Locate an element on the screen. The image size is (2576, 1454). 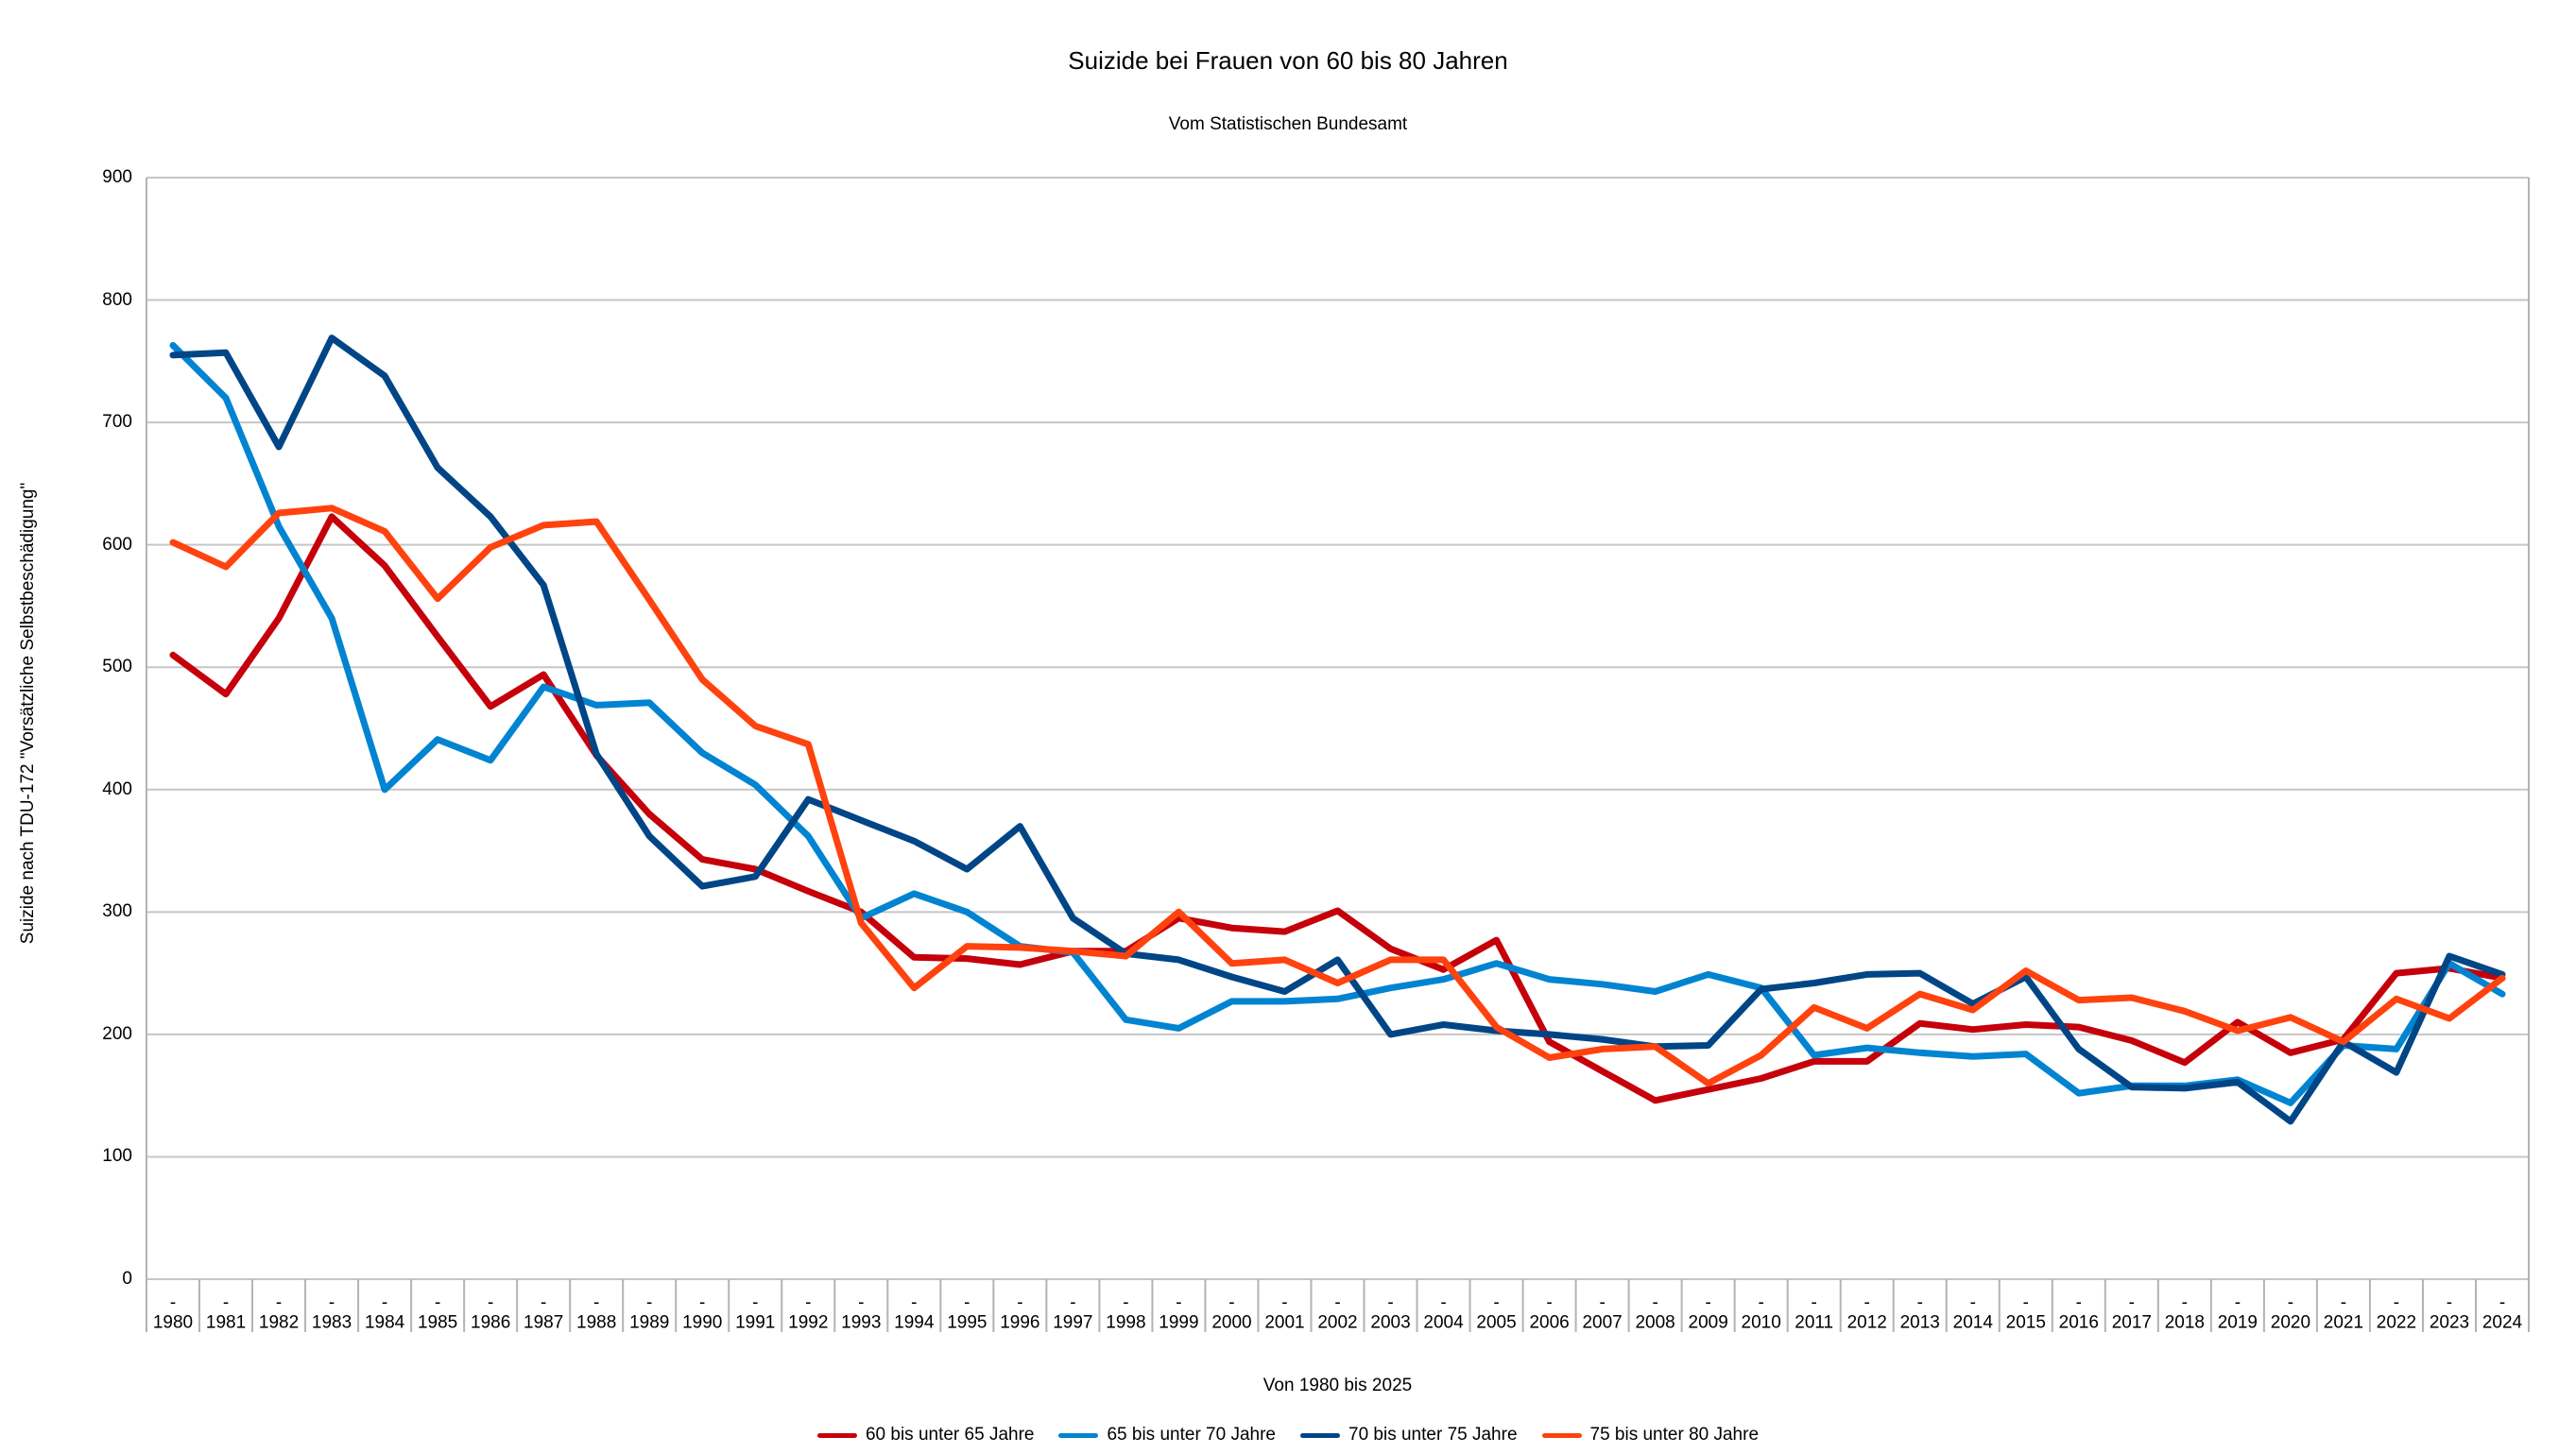
y-tick-label-300: 300 is located at coordinates (117, 911).